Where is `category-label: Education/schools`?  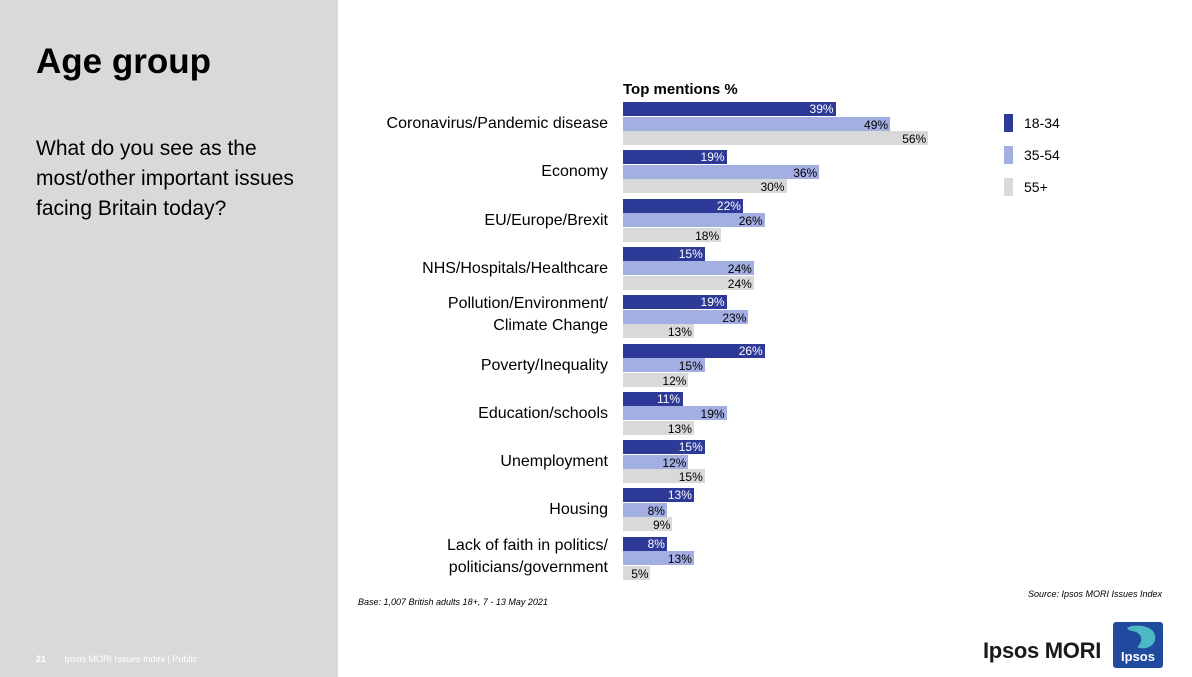 category-label: Education/schools is located at coordinates (543, 413).